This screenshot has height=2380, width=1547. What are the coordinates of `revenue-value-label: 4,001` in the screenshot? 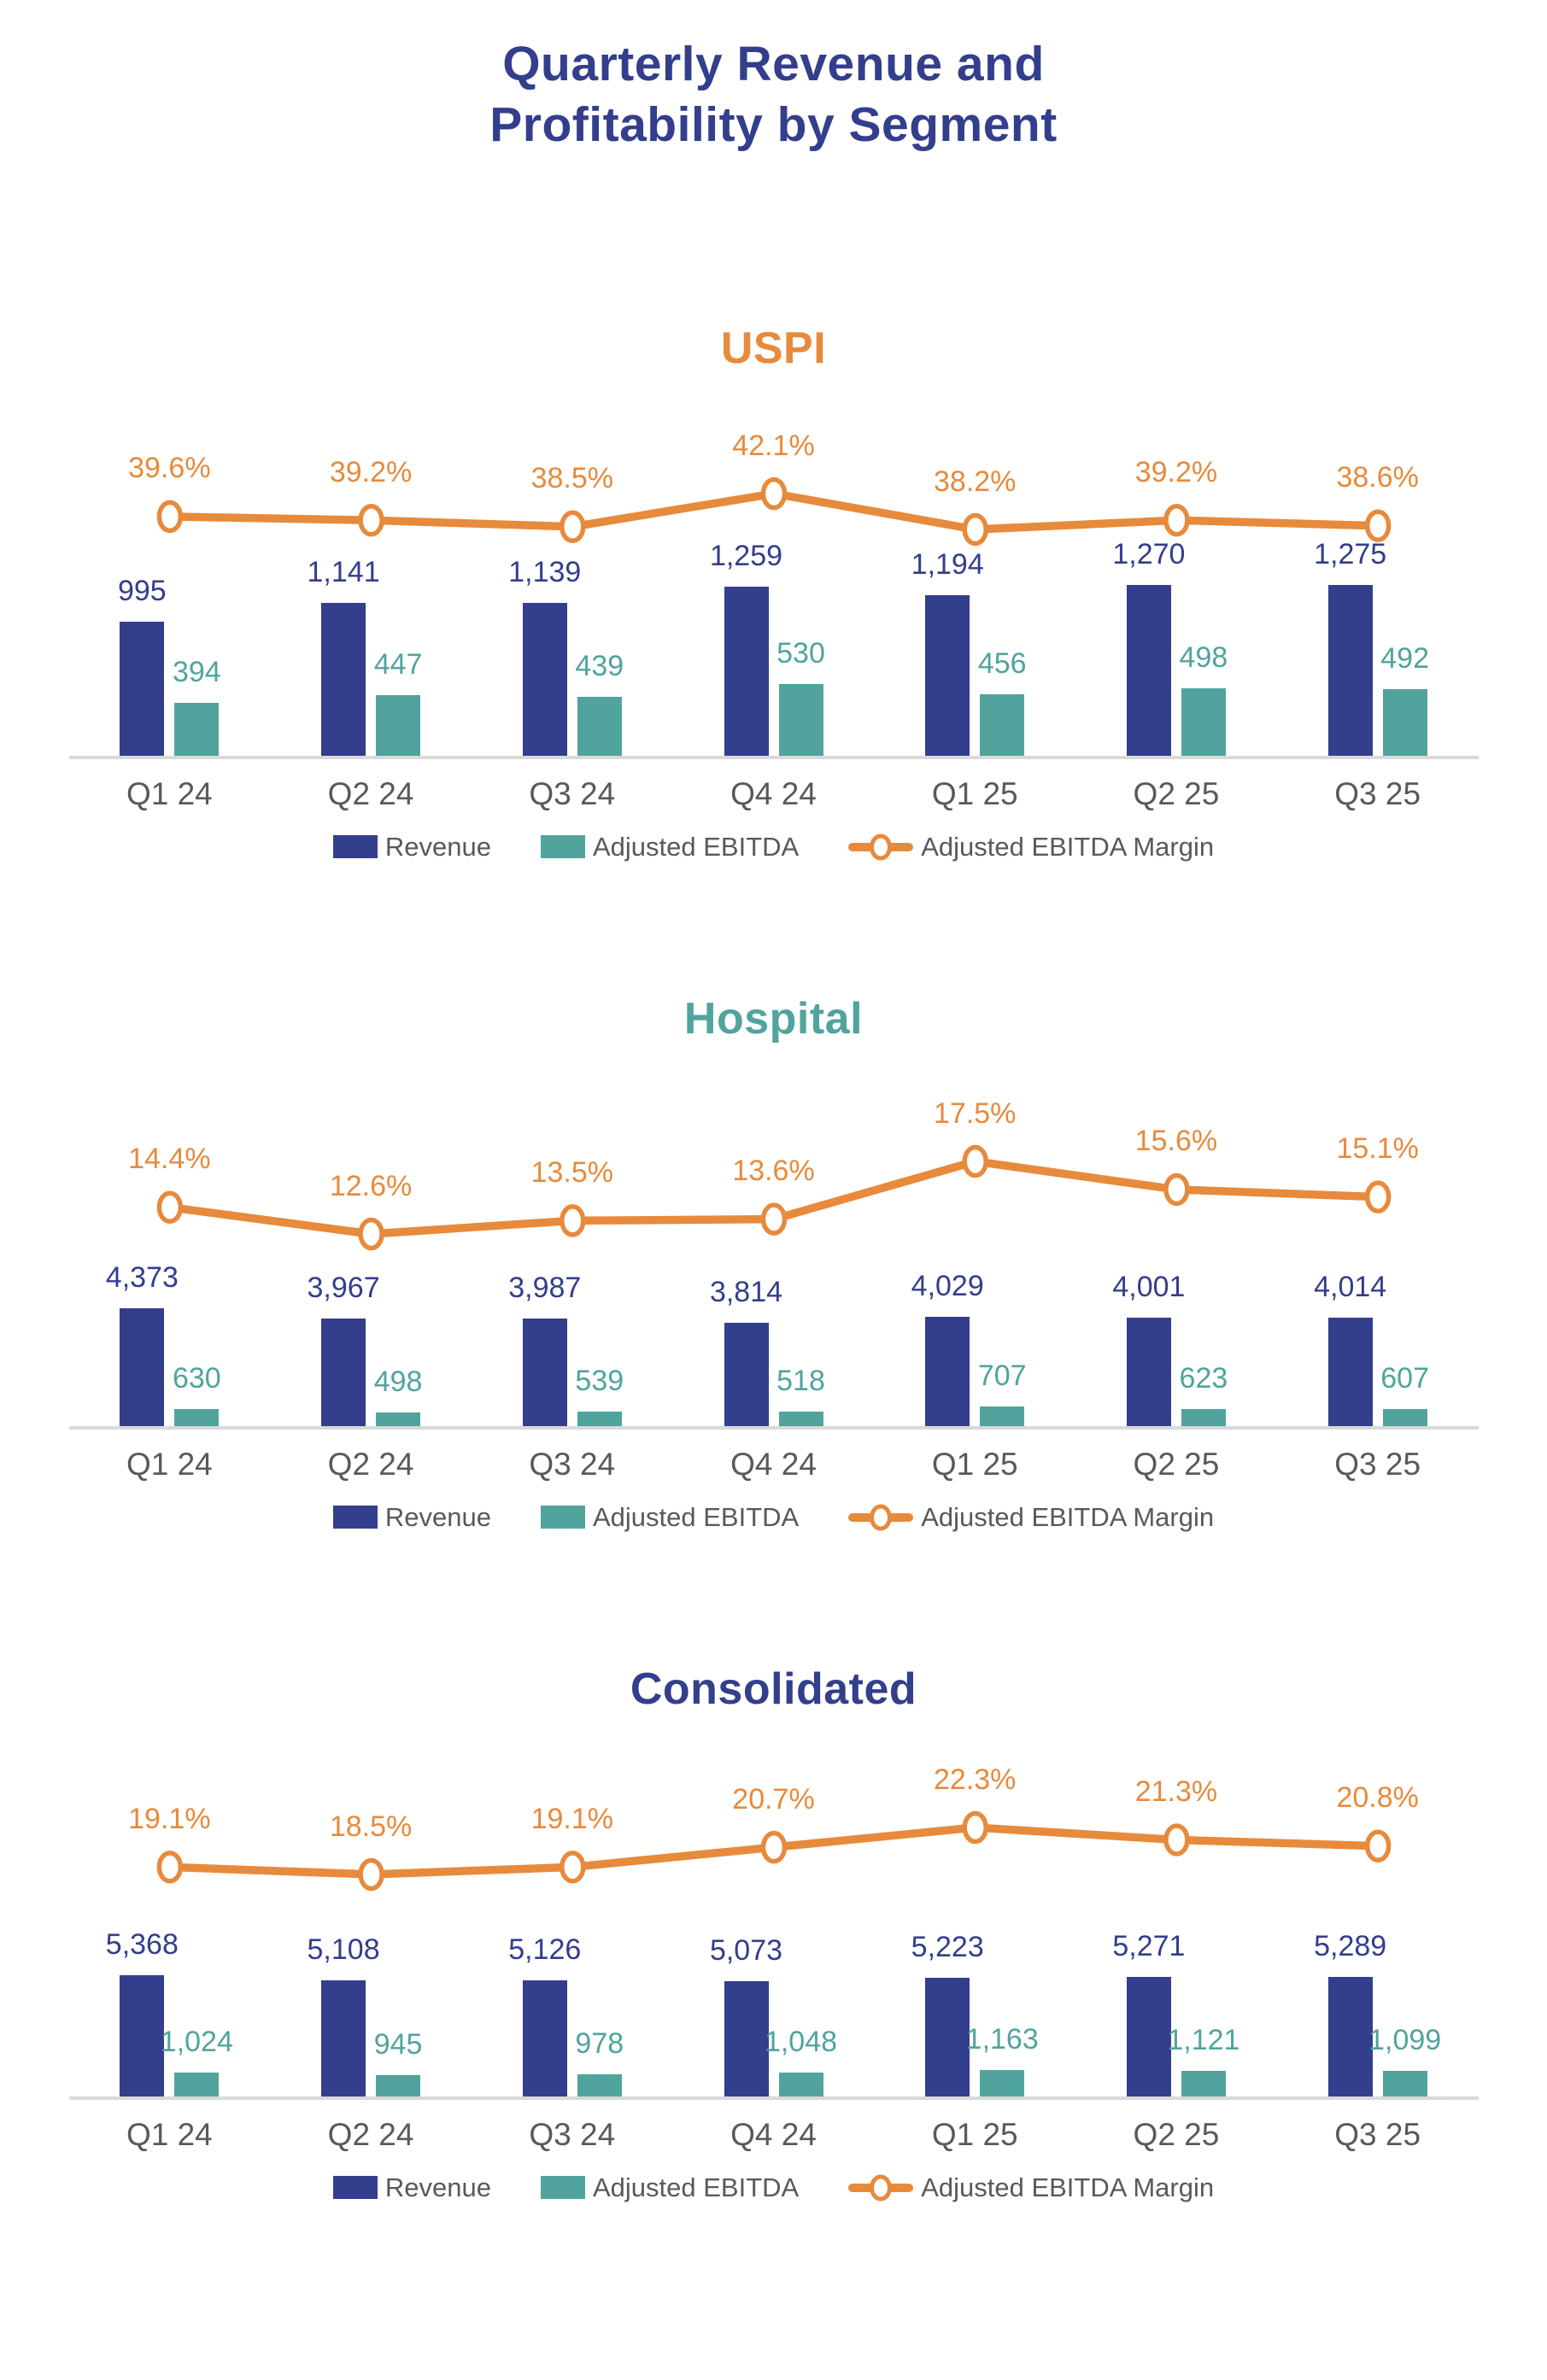 It's located at (1149, 1287).